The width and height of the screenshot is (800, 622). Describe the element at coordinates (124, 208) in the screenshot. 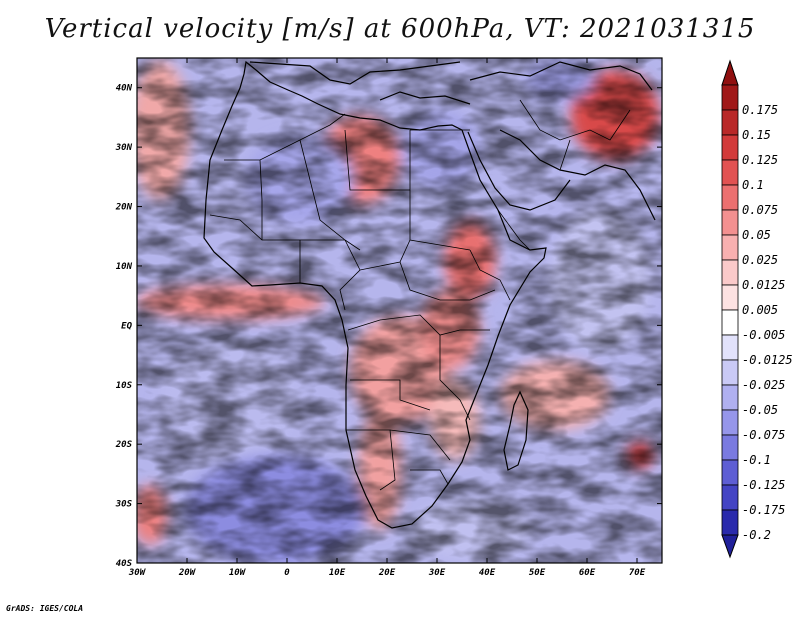

I see `lat-tick-label: 20N` at that location.